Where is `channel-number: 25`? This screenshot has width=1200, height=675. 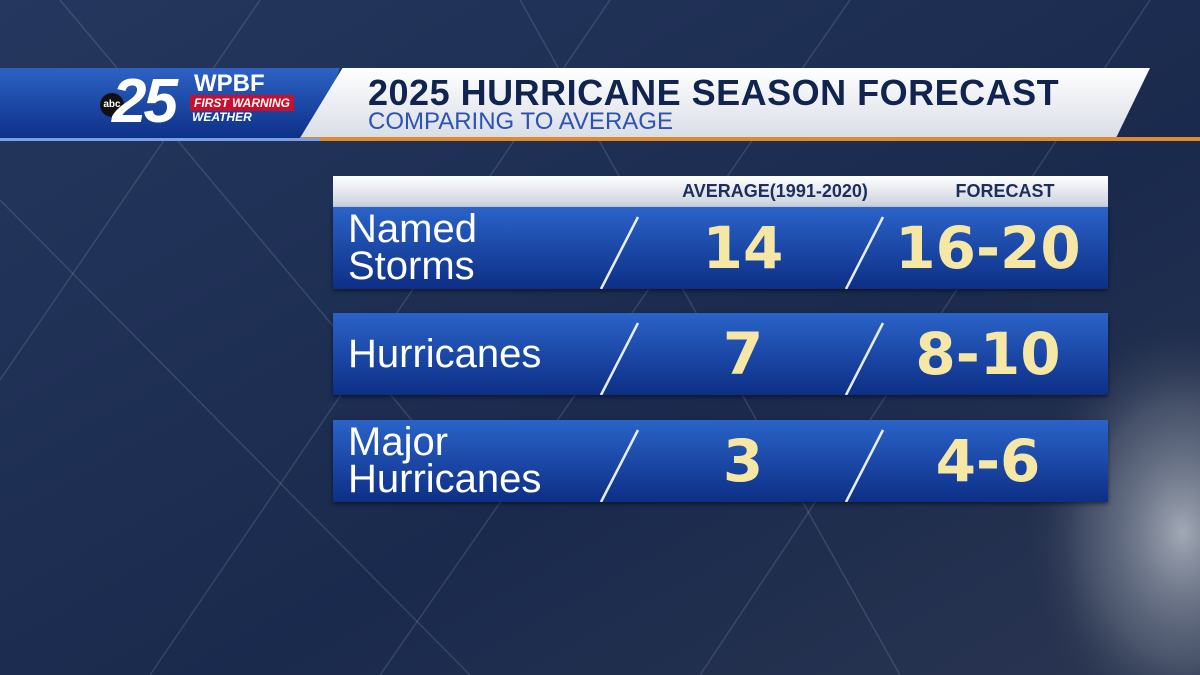 channel-number: 25 is located at coordinates (145, 101).